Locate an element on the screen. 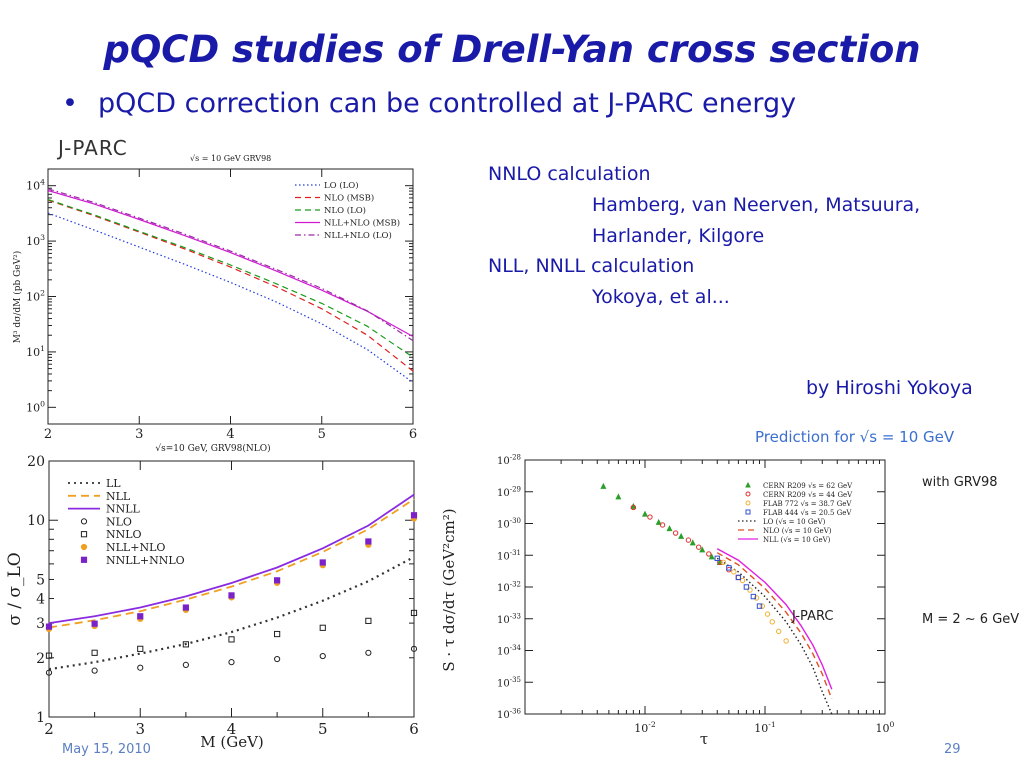 Image resolution: width=1024 pixels, height=768 pixels. mass-note: M = 2 ~ 6 GeV is located at coordinates (970, 619).